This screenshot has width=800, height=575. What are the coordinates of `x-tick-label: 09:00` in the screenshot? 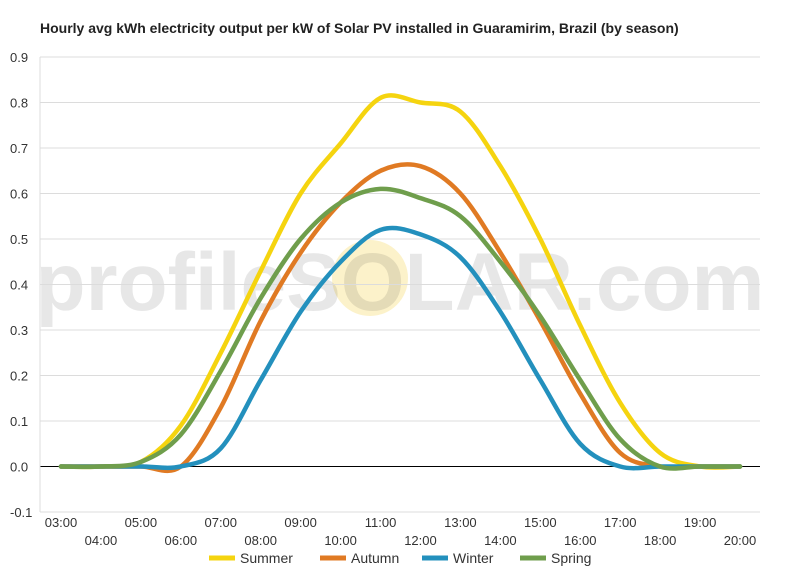 It's located at (300, 522).